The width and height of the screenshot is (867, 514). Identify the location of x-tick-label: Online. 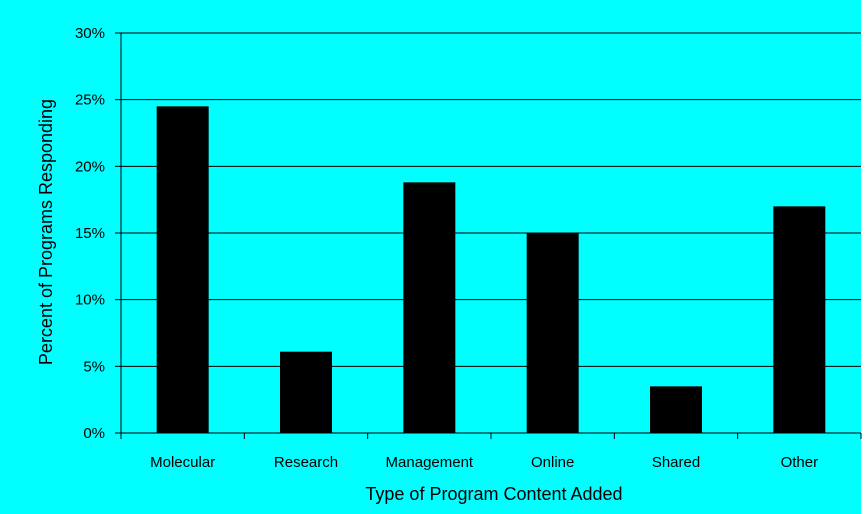
(552, 462).